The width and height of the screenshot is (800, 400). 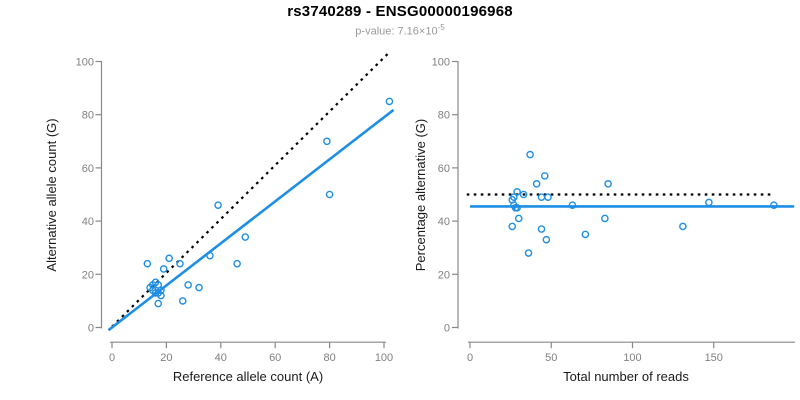 What do you see at coordinates (329, 358) in the screenshot?
I see `x-tick-label: 80` at bounding box center [329, 358].